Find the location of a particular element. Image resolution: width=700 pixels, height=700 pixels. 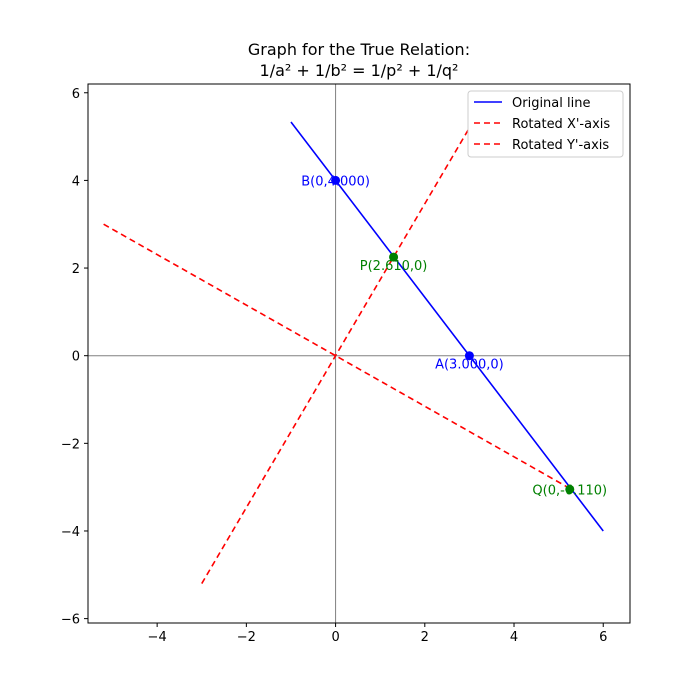

legend-label-1: Rotated X'-axis is located at coordinates (561, 124).